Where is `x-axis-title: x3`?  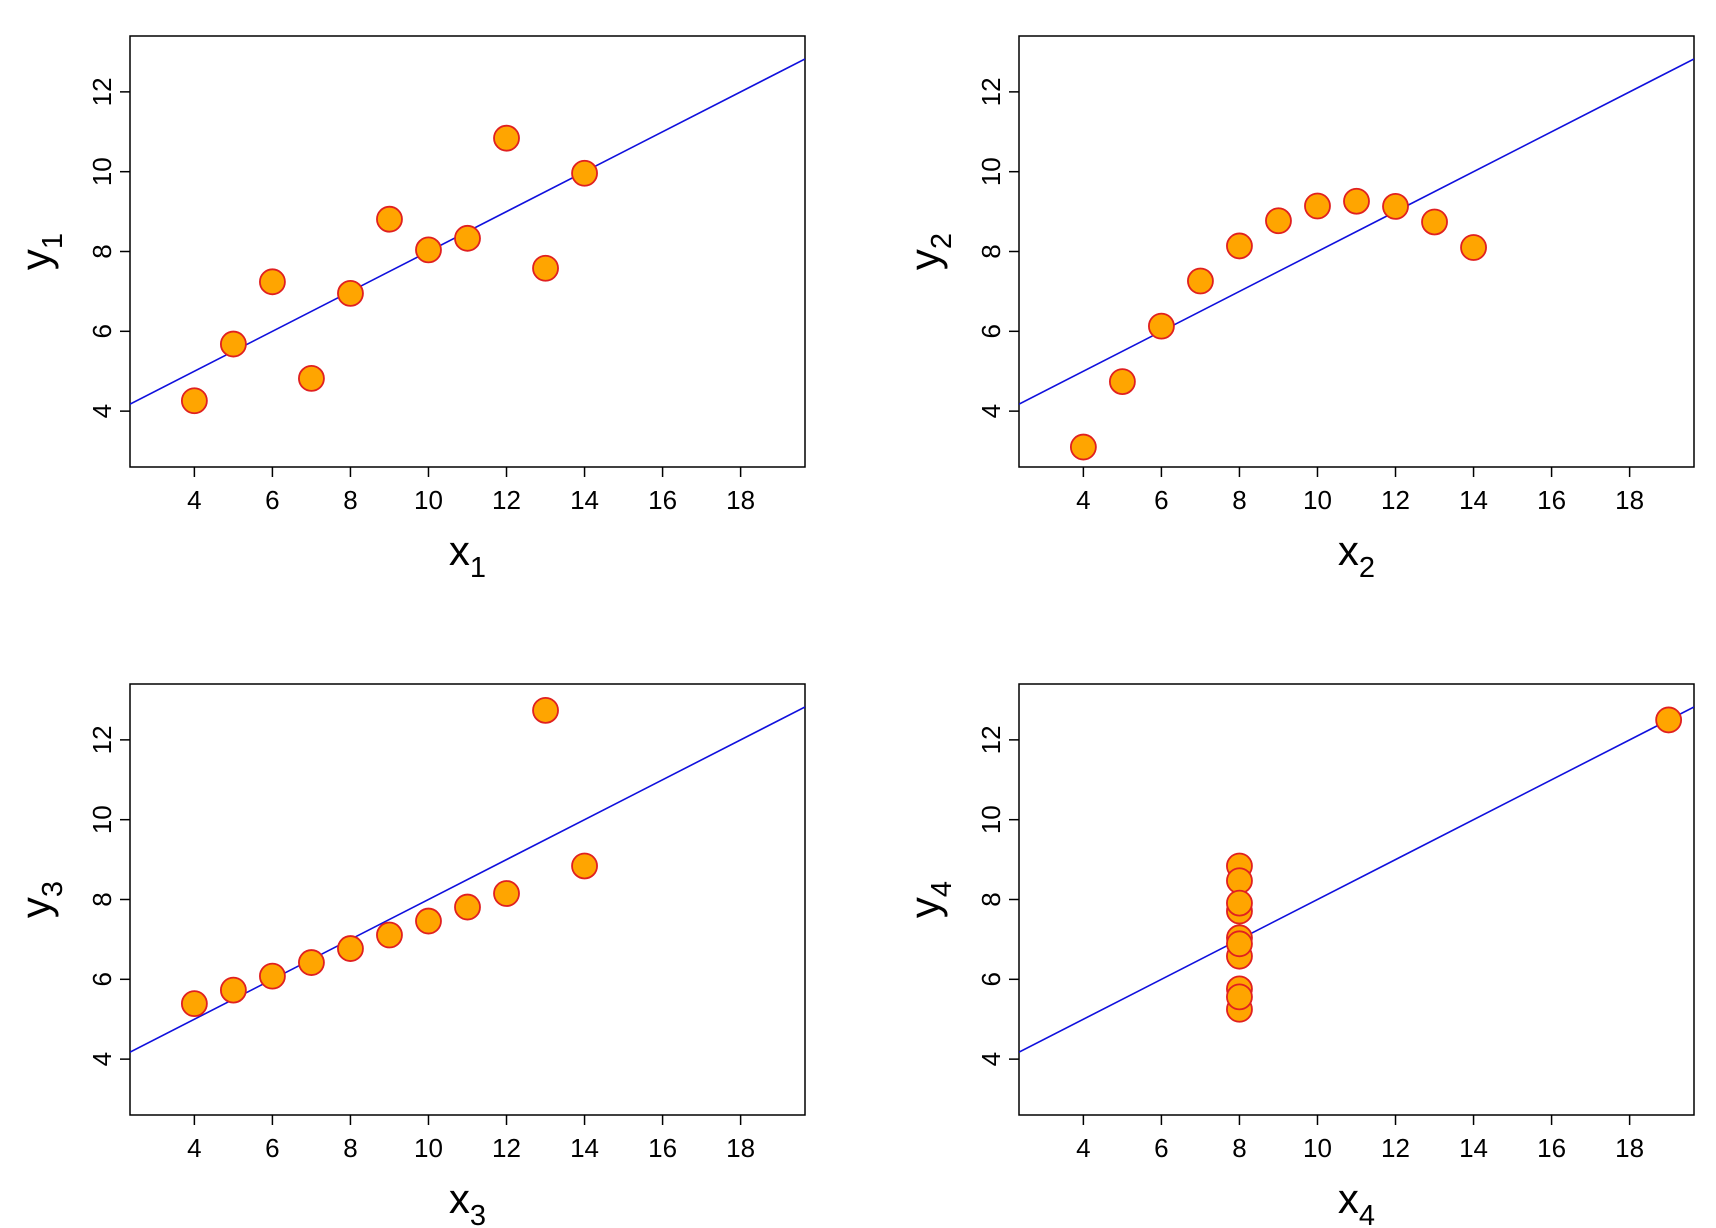
x-axis-title: x3 is located at coordinates (467, 1201).